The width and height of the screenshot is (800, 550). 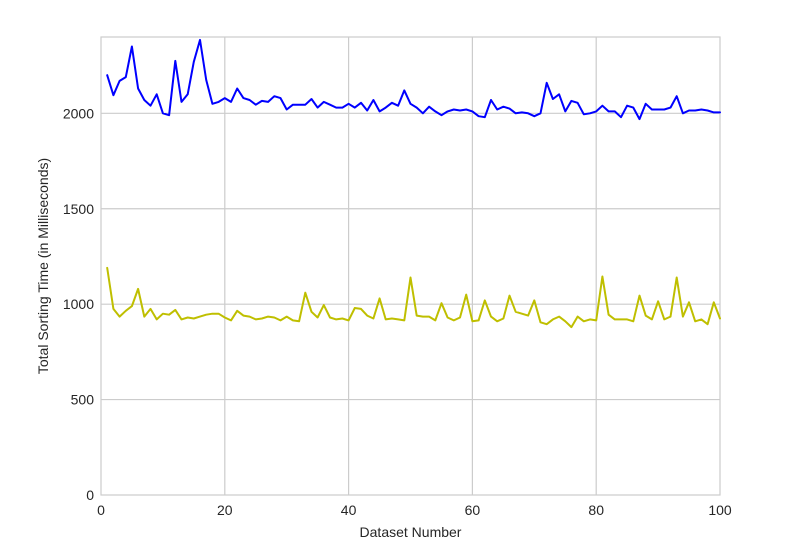 What do you see at coordinates (101, 510) in the screenshot?
I see `x-tick-label: 0` at bounding box center [101, 510].